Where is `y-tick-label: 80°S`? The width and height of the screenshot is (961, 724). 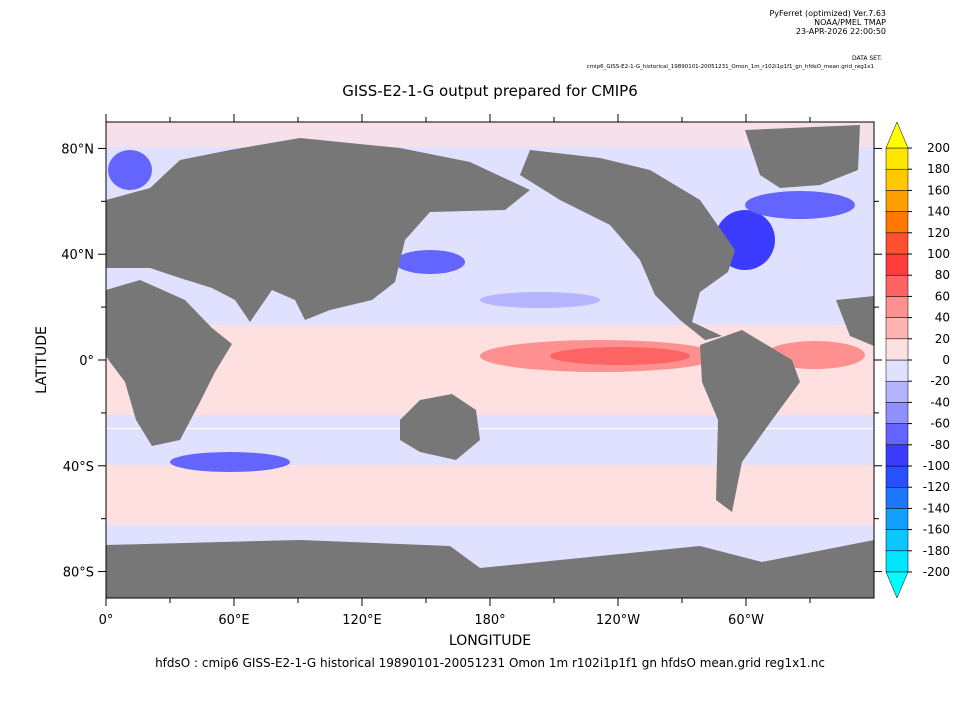
y-tick-label: 80°S is located at coordinates (78, 573).